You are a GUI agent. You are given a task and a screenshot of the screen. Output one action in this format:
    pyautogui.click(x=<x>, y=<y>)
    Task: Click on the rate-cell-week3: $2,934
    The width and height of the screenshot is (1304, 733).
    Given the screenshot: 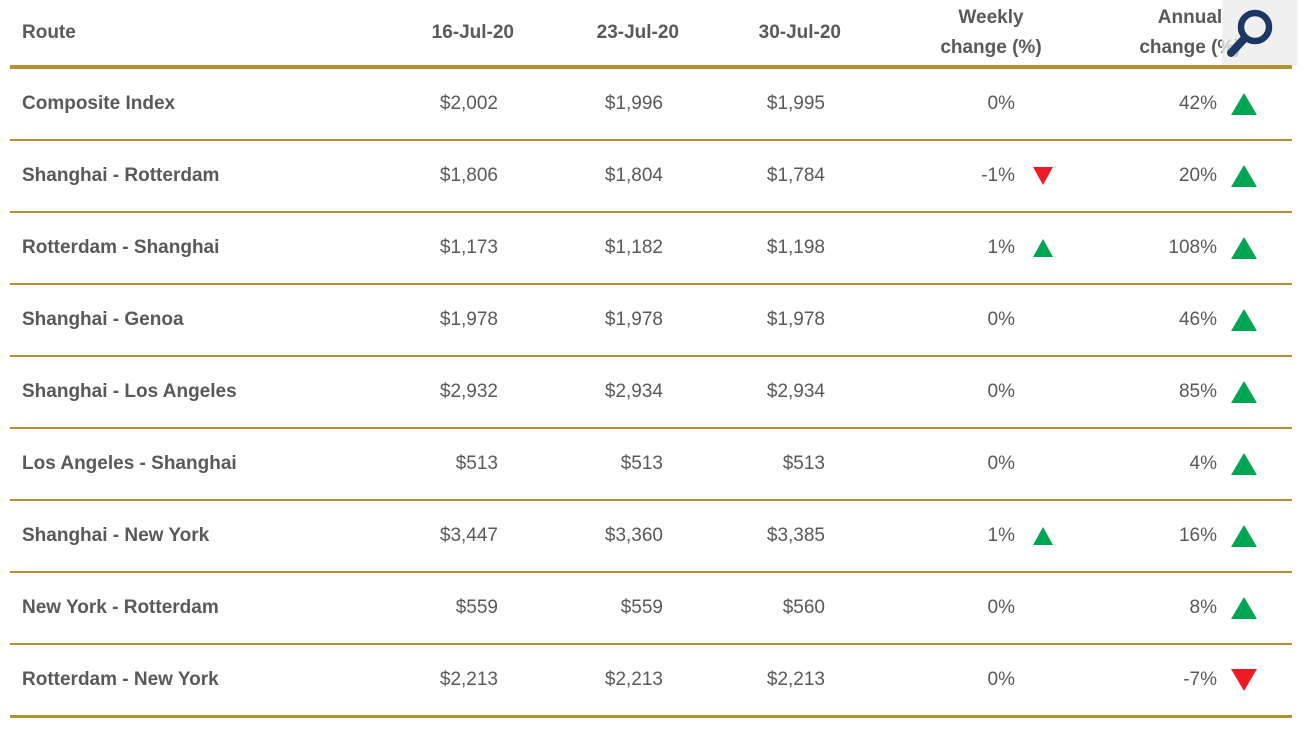 What is the action you would take?
    pyautogui.click(x=766, y=392)
    